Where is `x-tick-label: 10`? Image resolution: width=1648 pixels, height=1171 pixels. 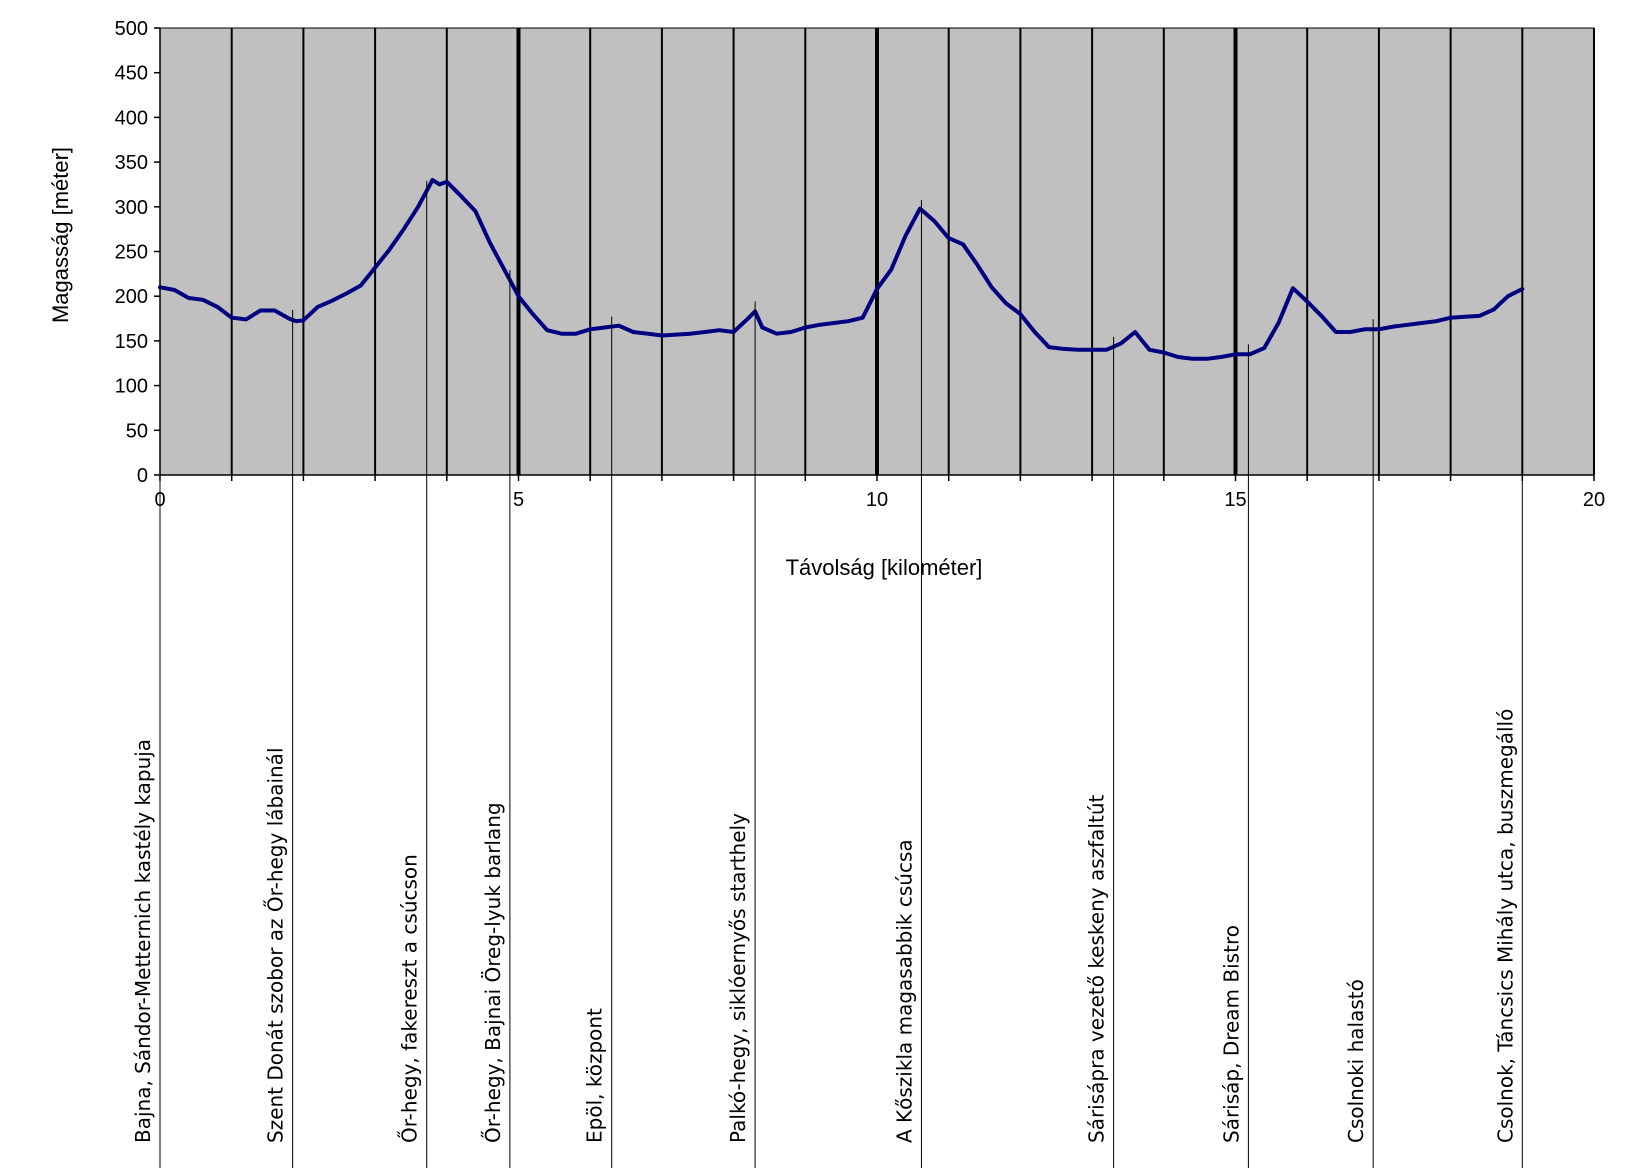
x-tick-label: 10 is located at coordinates (877, 500).